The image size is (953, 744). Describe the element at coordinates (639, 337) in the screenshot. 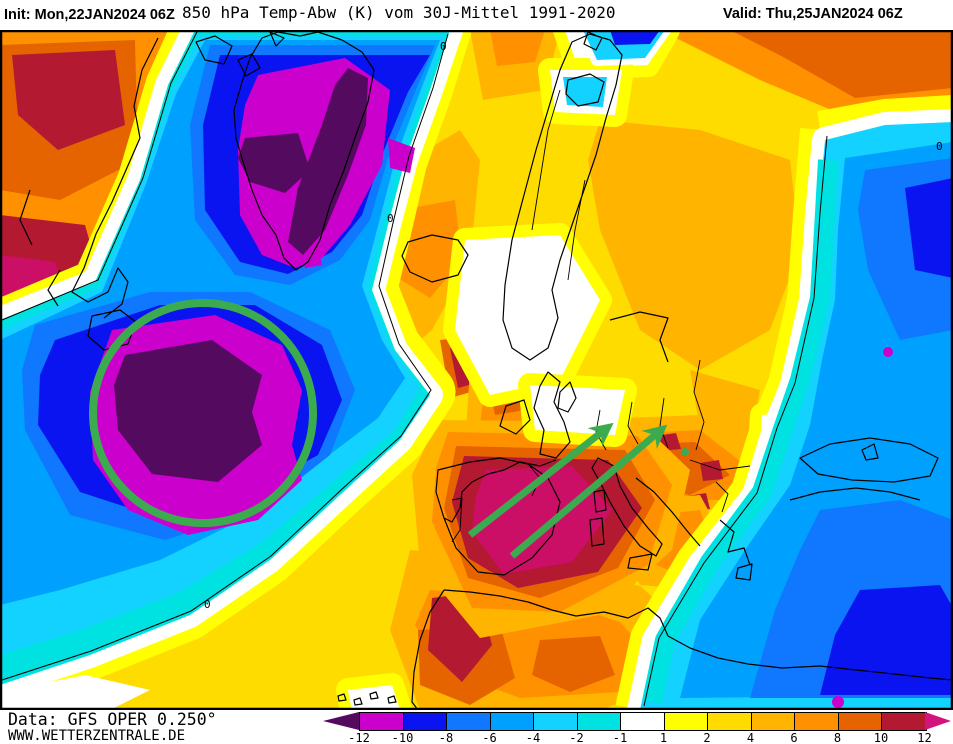

I see `baltic-coast` at that location.